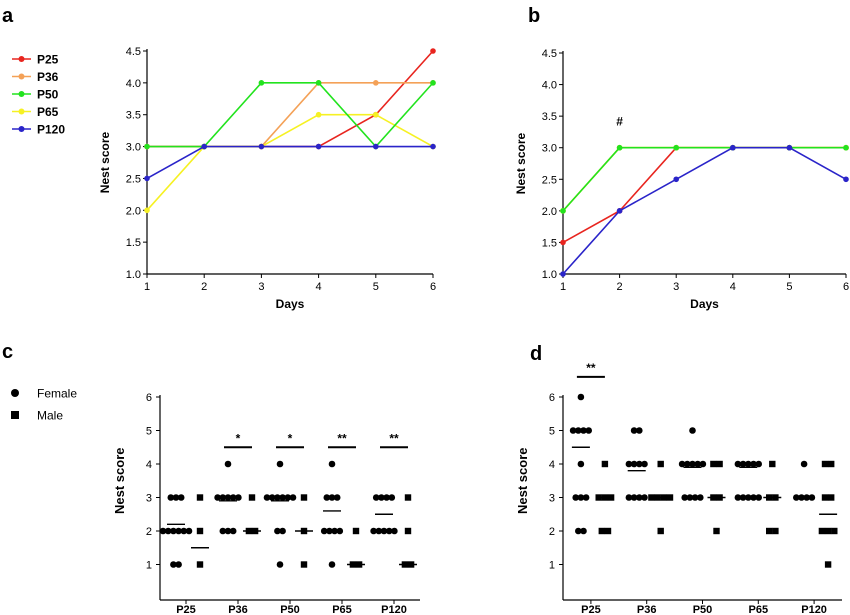 The height and width of the screenshot is (615, 850). I want to click on legend-label-male: Male, so click(50, 416).